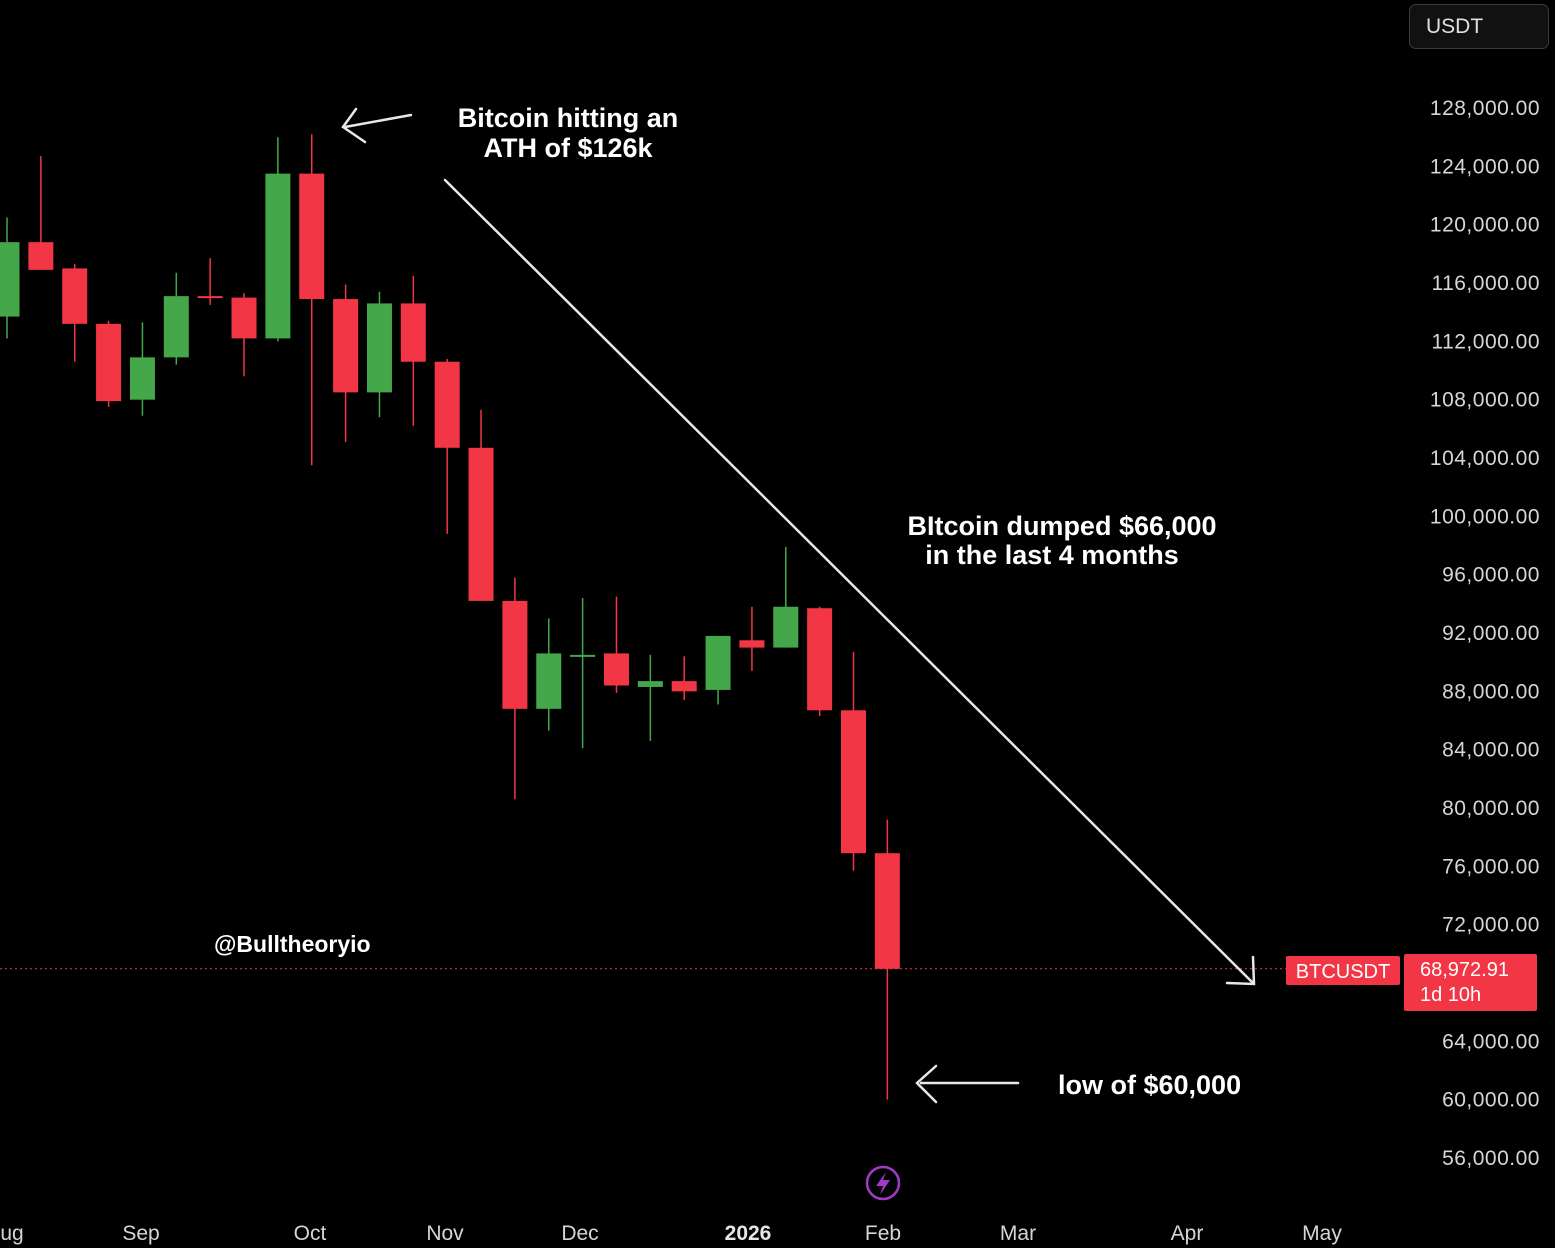  Describe the element at coordinates (1322, 1233) in the screenshot. I see `time-tick-label: May` at that location.